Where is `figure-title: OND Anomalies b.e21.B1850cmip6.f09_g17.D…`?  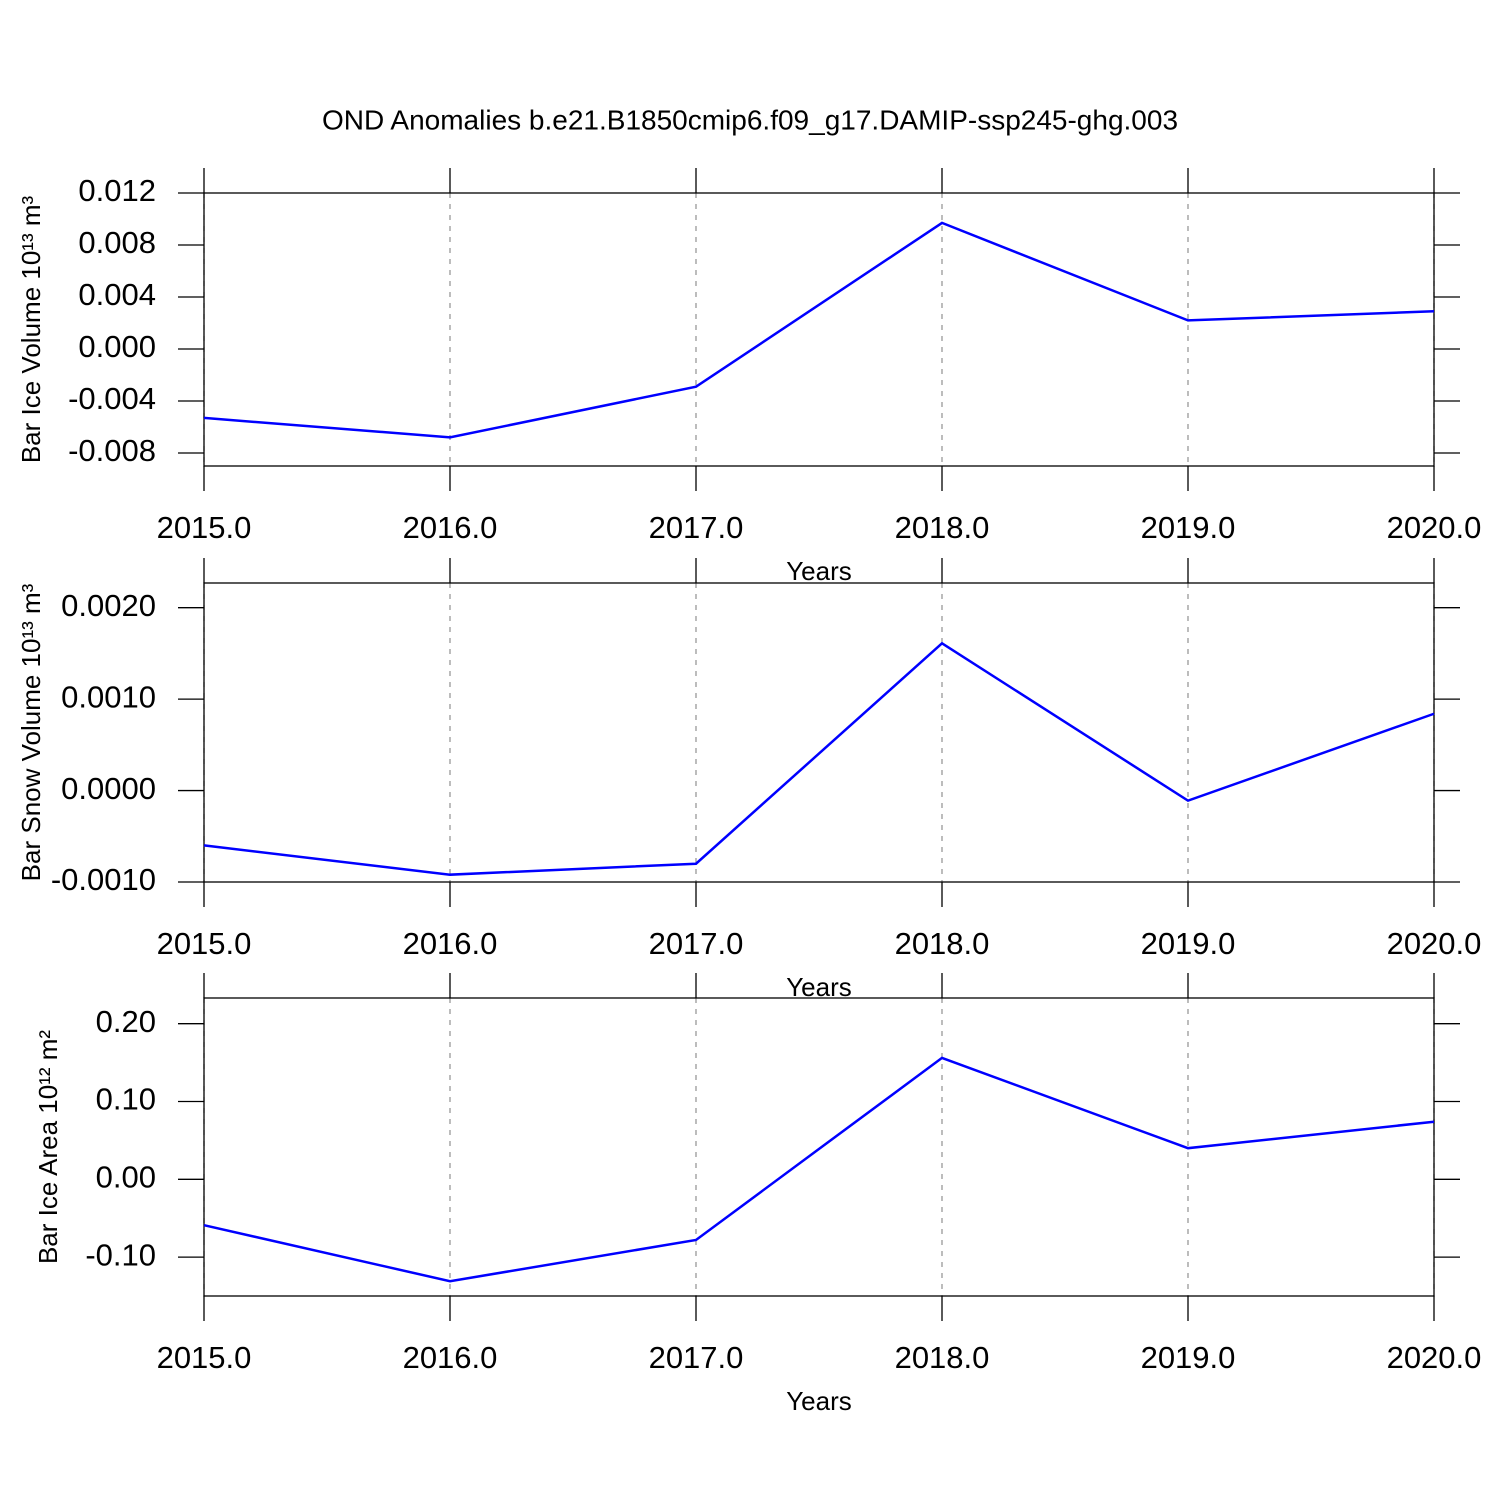 figure-title: OND Anomalies b.e21.B1850cmip6.f09_g17.D… is located at coordinates (750, 119).